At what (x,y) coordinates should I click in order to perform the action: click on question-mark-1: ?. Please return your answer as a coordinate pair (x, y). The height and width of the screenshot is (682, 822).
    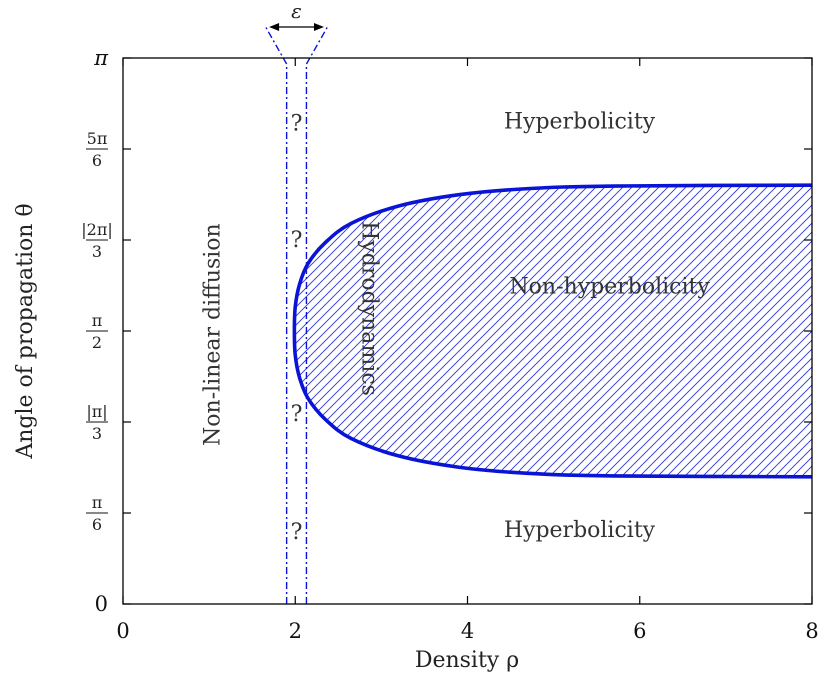
    Looking at the image, I should click on (297, 124).